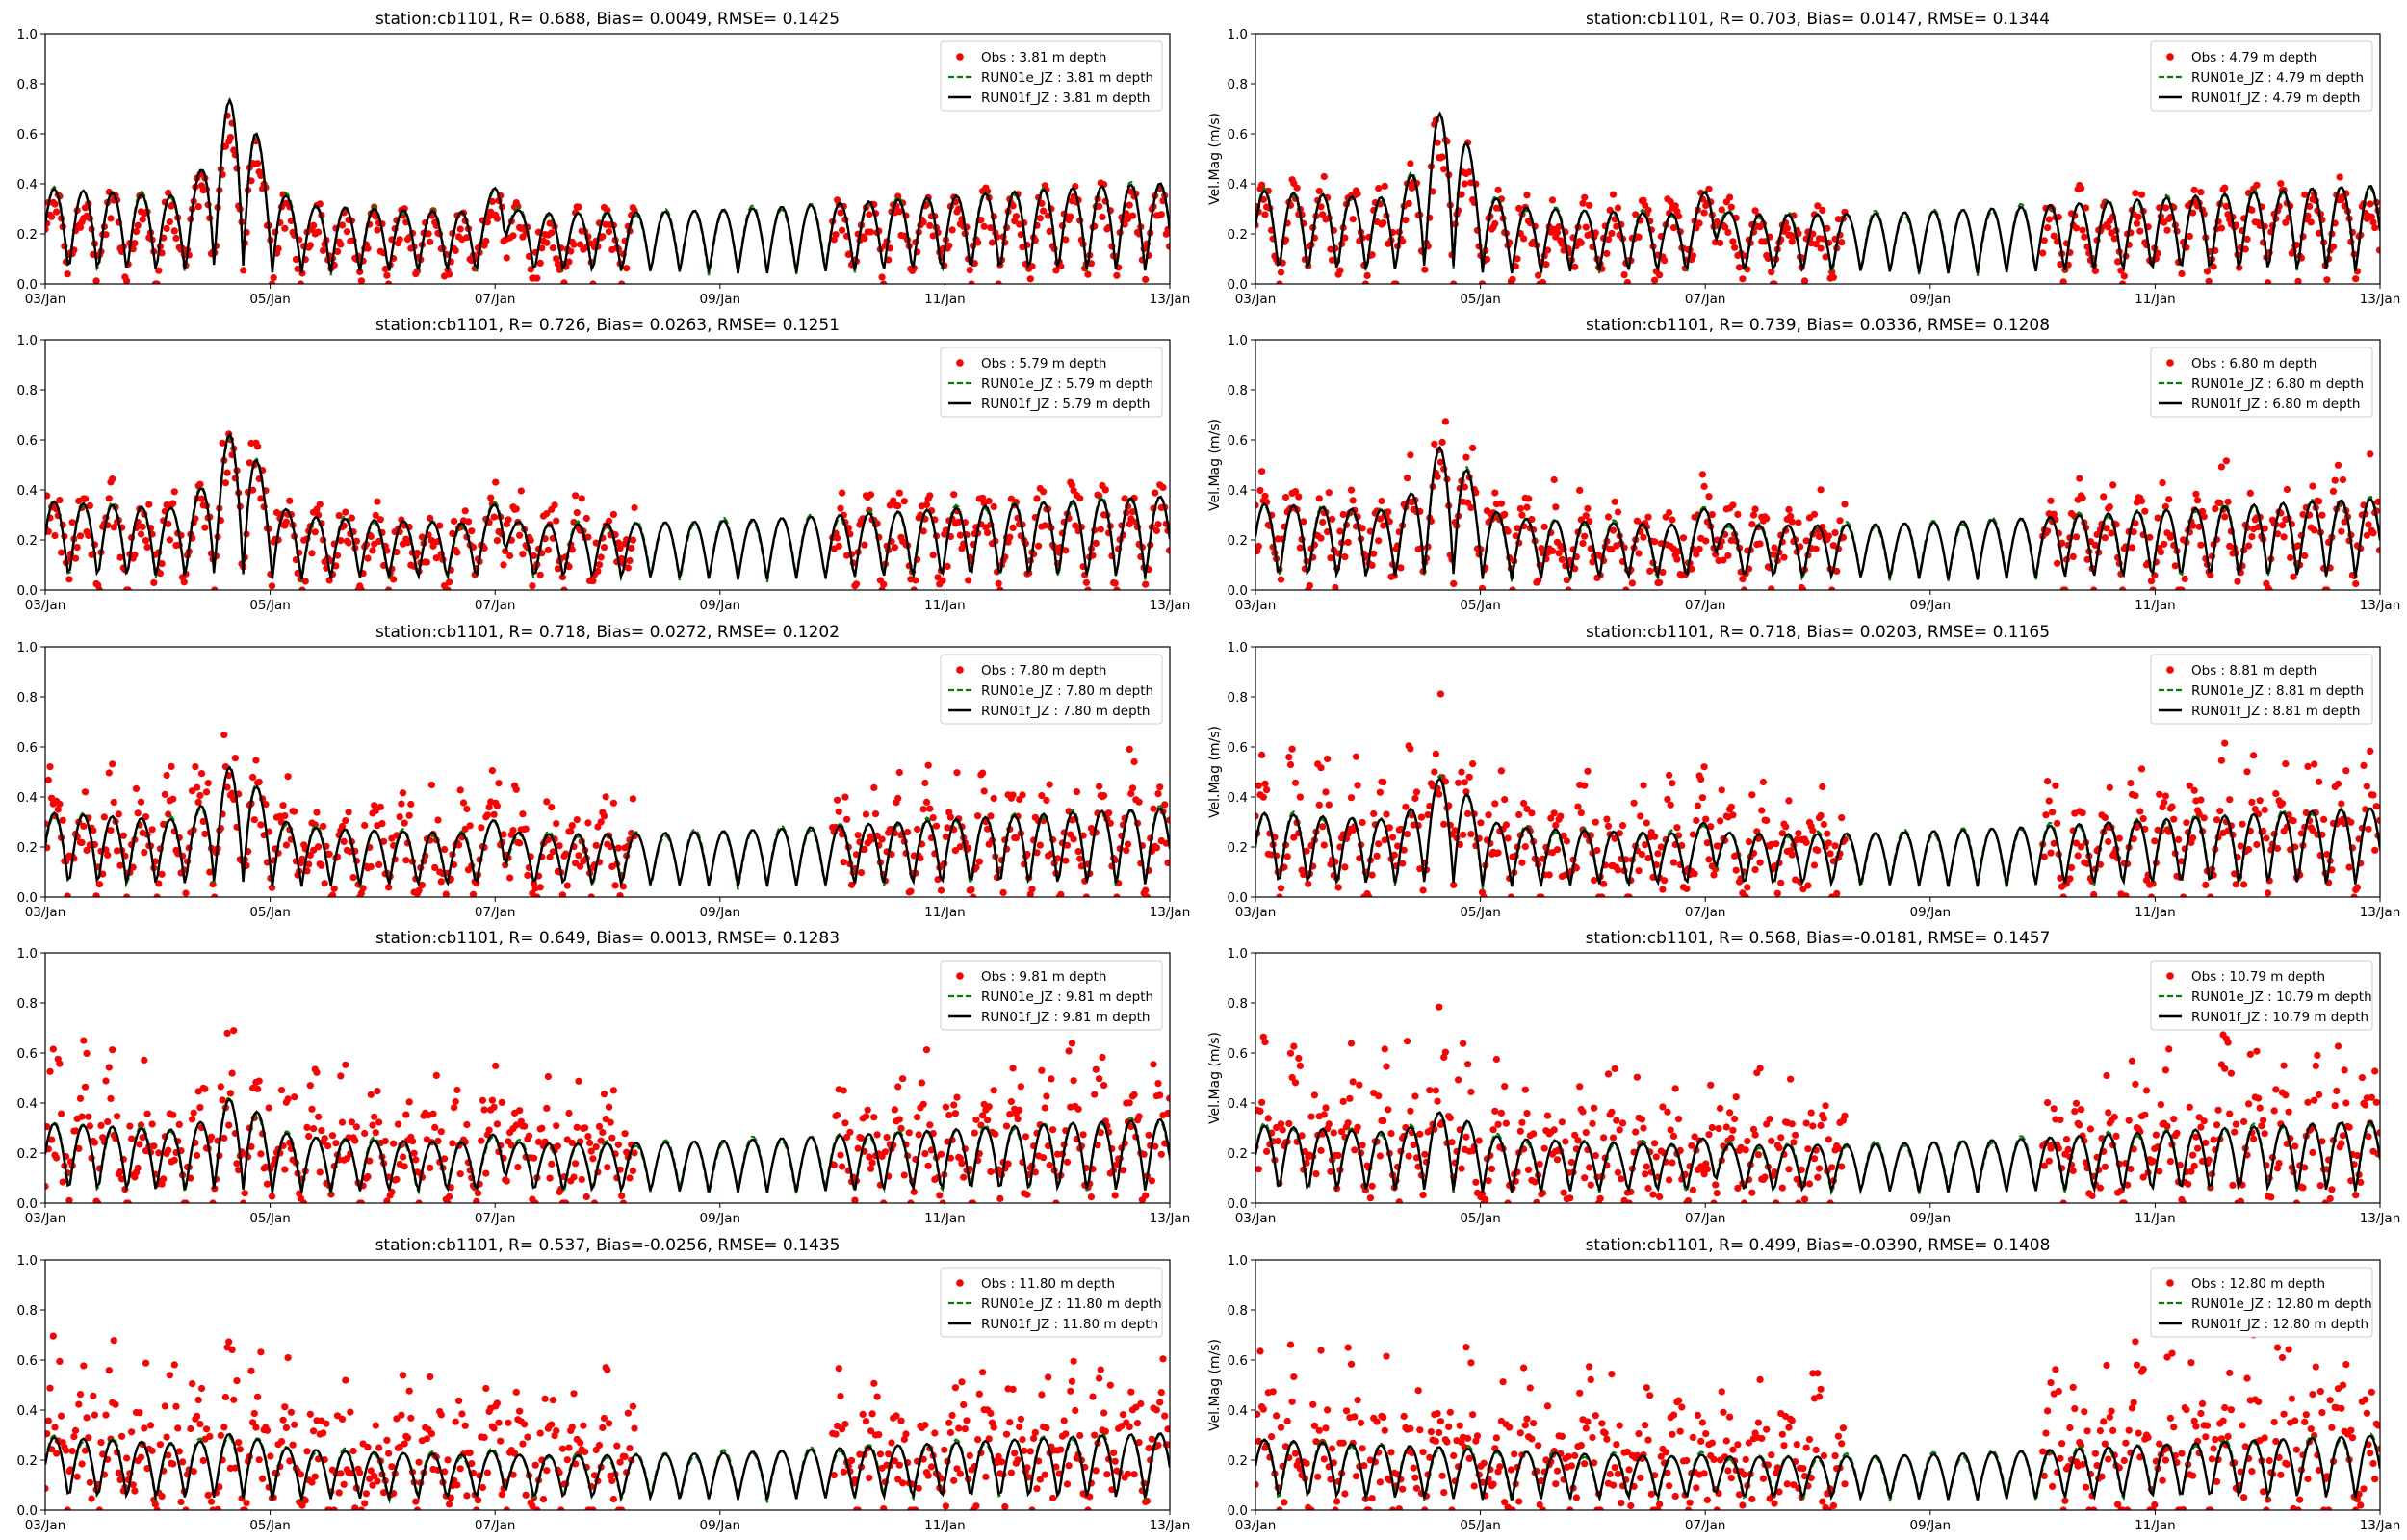 This screenshot has height=1540, width=2407. Describe the element at coordinates (1215, 1078) in the screenshot. I see `y-axis-label: Vel.Mag (m/s)` at that location.